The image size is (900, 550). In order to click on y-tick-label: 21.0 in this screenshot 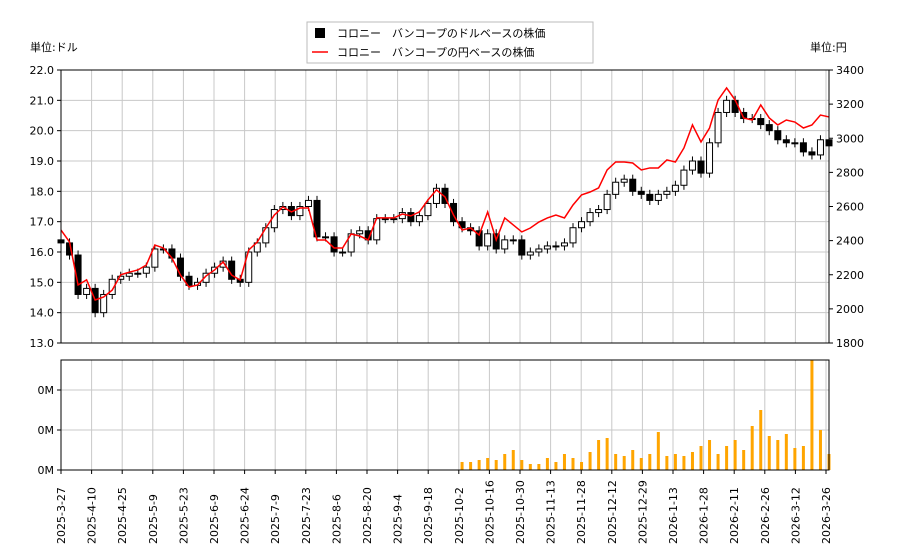, I will do `click(42, 100)`.